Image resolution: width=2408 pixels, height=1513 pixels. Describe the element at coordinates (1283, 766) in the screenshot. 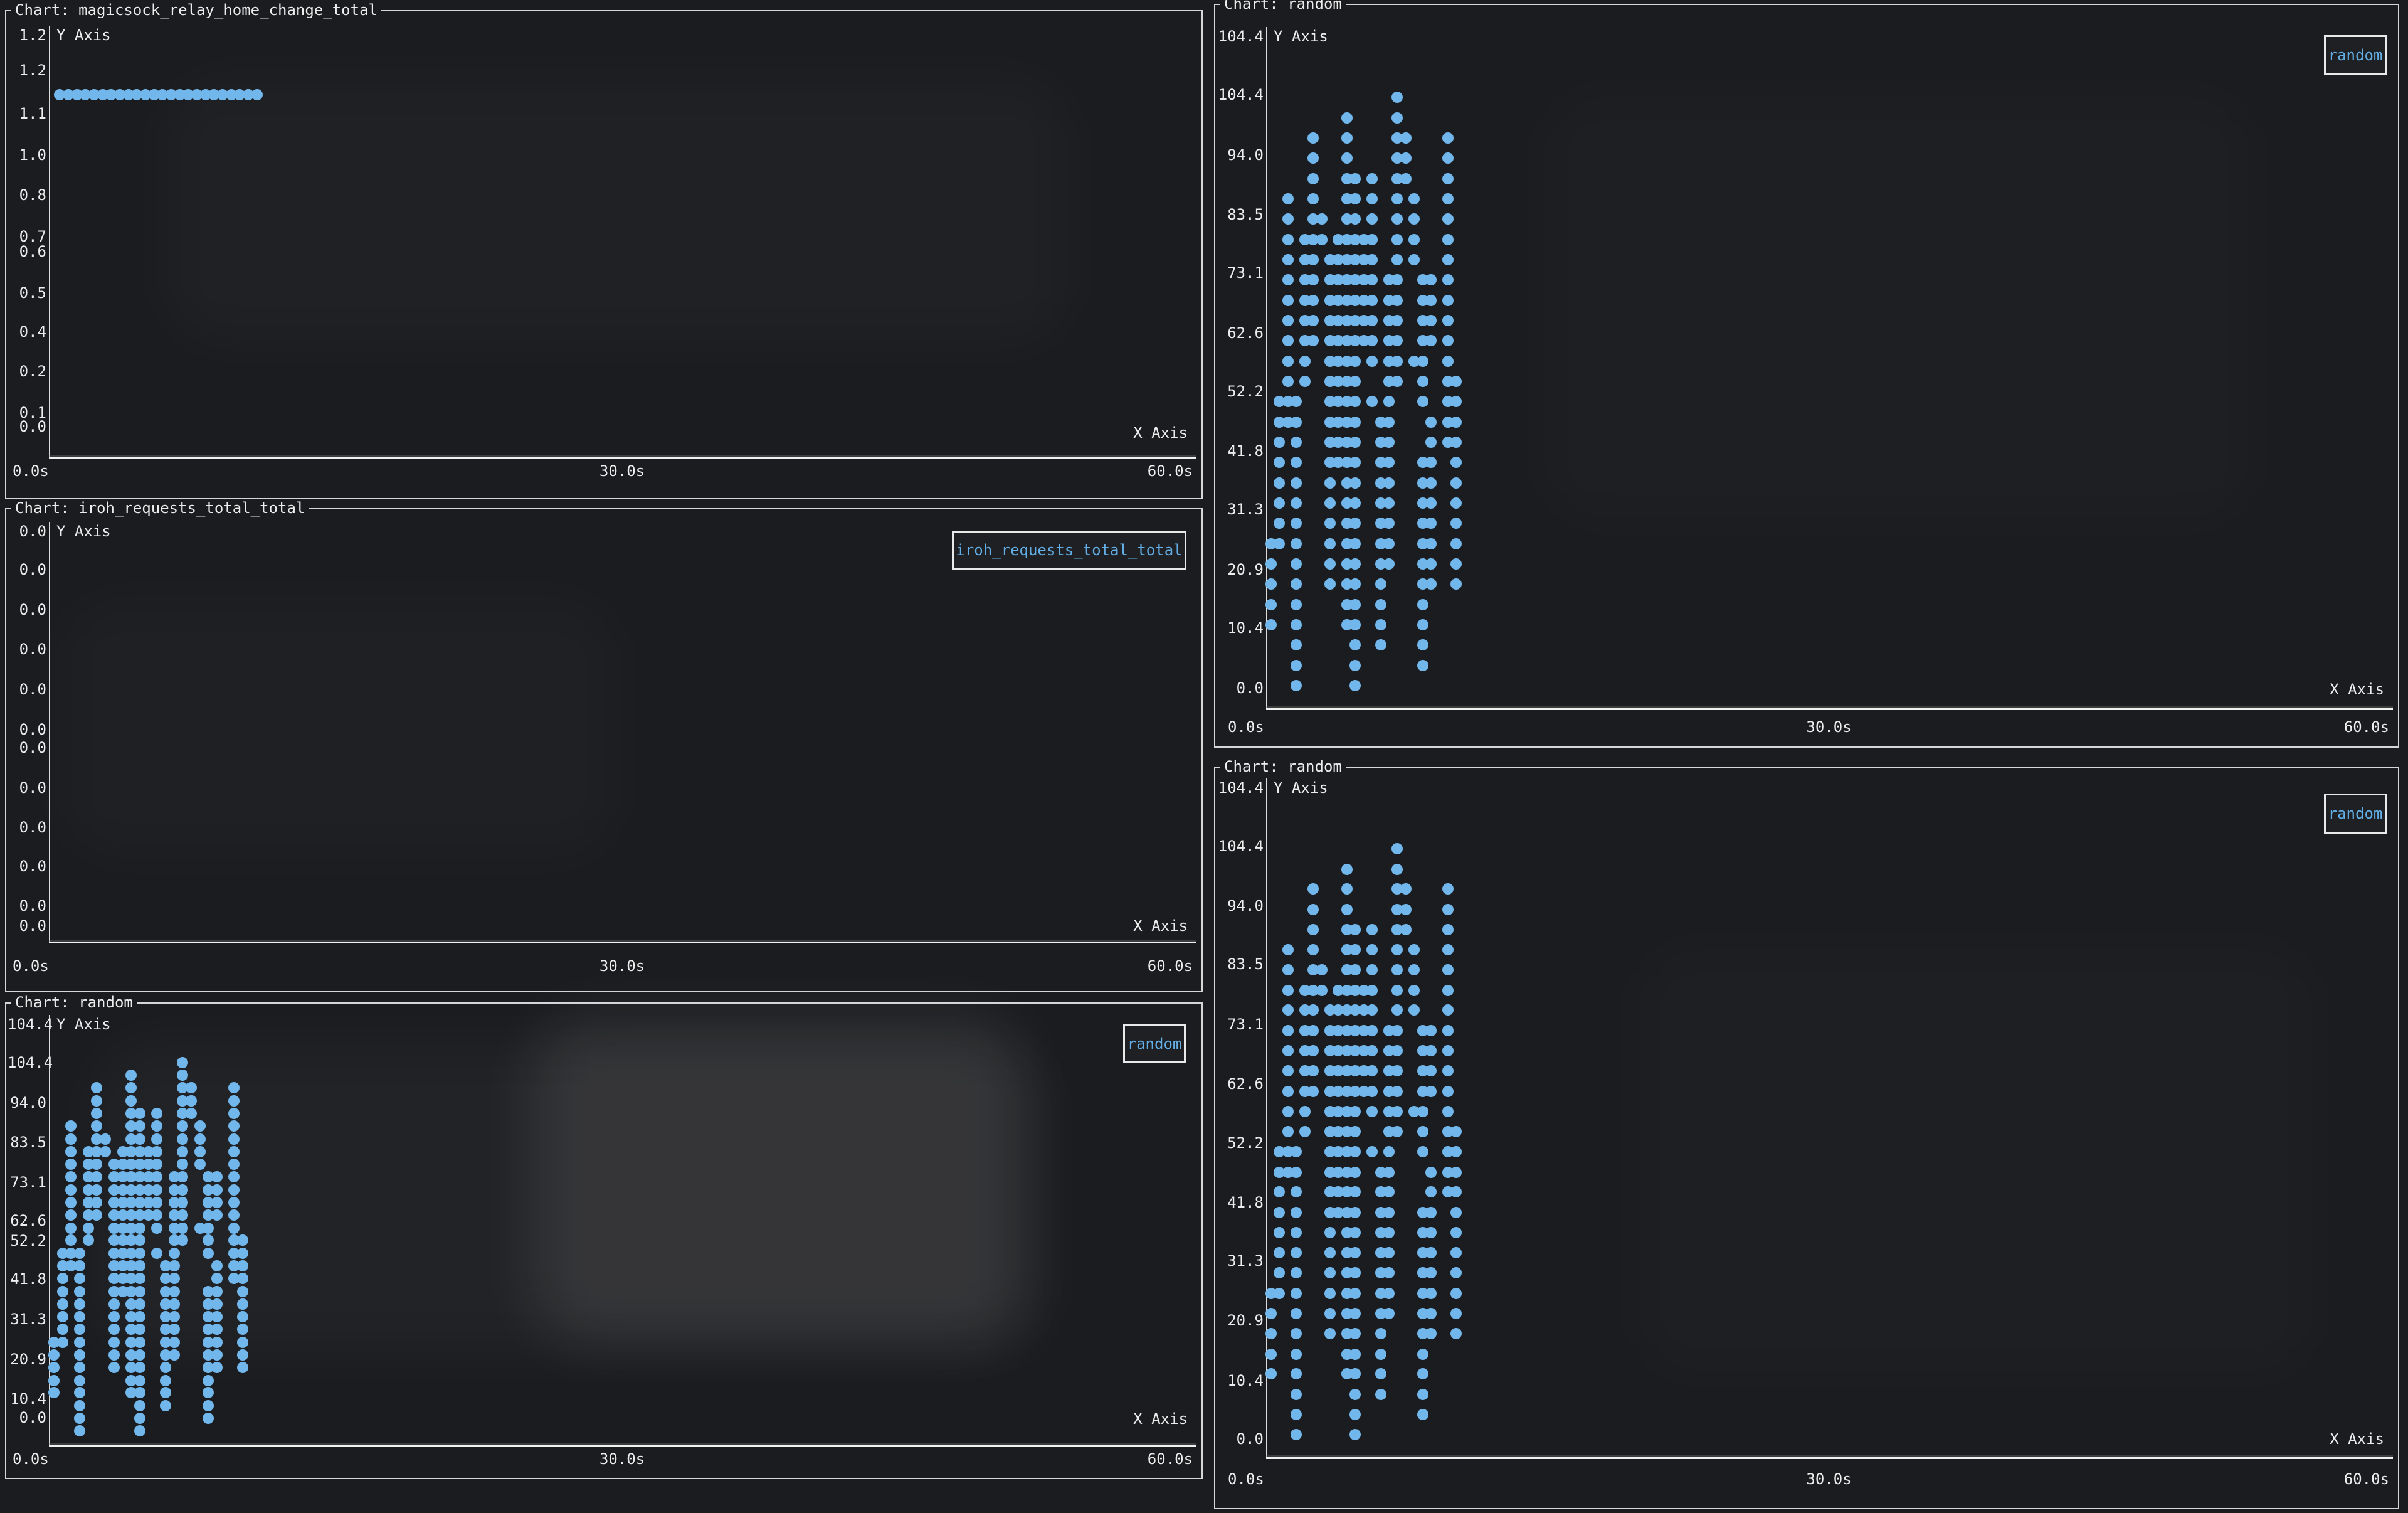

I see `chart-title: Chart: random` at that location.